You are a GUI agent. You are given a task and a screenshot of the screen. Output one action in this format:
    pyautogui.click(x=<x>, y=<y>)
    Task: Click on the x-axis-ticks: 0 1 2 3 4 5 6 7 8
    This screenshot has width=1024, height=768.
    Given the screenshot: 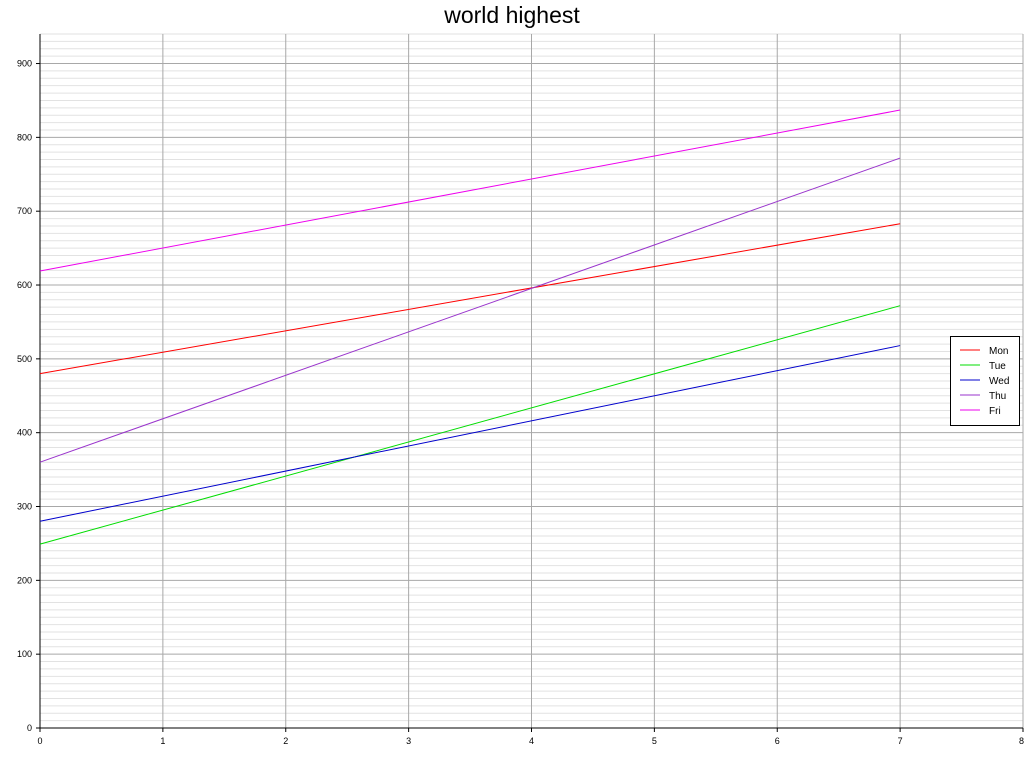 What is the action you would take?
    pyautogui.click(x=530, y=737)
    